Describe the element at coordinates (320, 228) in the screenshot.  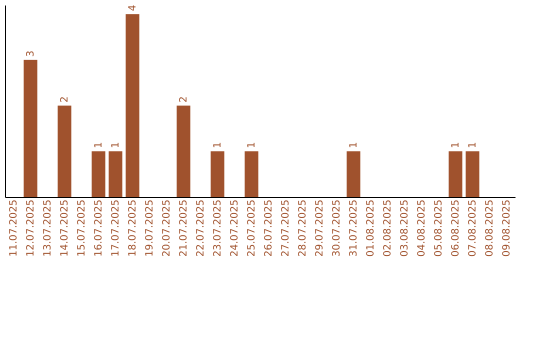
I see `x-tick-label: 29.07.2025` at that location.